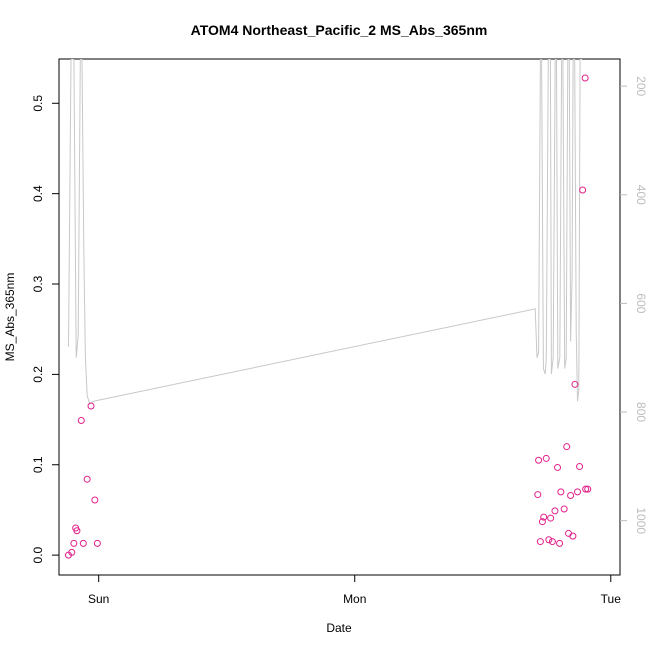 The image size is (650, 650). Describe the element at coordinates (38, 193) in the screenshot. I see `y-tick-label: 0.4` at that location.